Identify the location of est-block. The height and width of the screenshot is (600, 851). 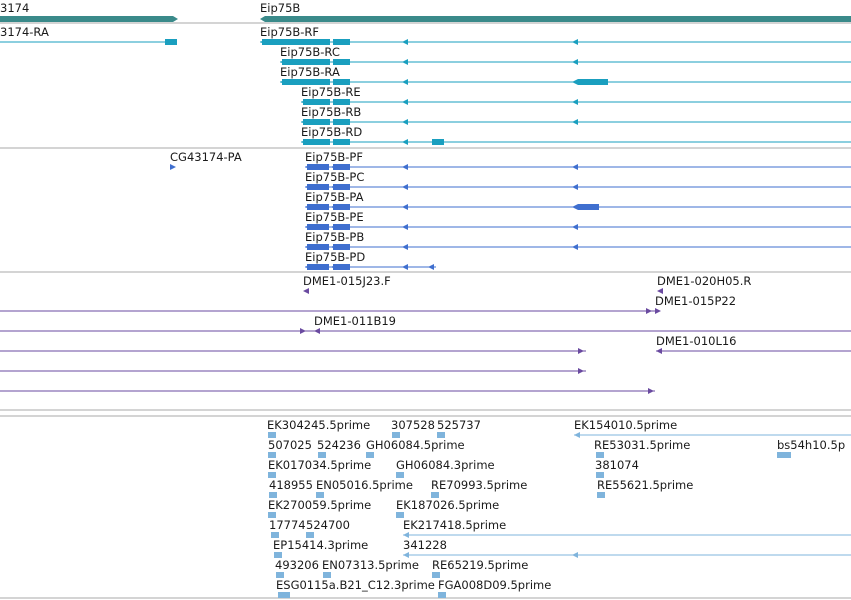
(784, 455).